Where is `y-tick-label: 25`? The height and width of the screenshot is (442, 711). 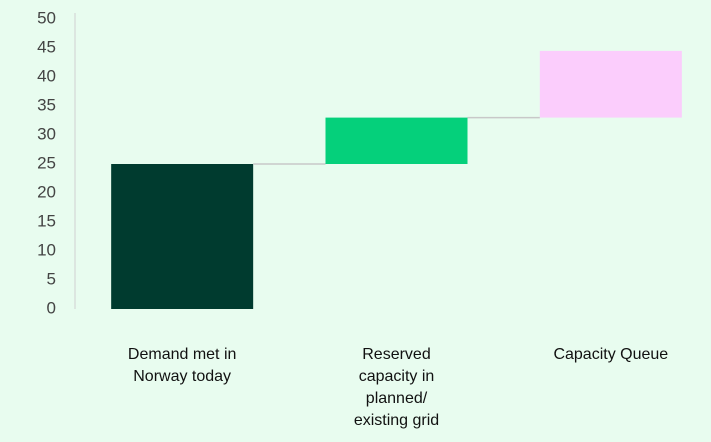 y-tick-label: 25 is located at coordinates (46, 162).